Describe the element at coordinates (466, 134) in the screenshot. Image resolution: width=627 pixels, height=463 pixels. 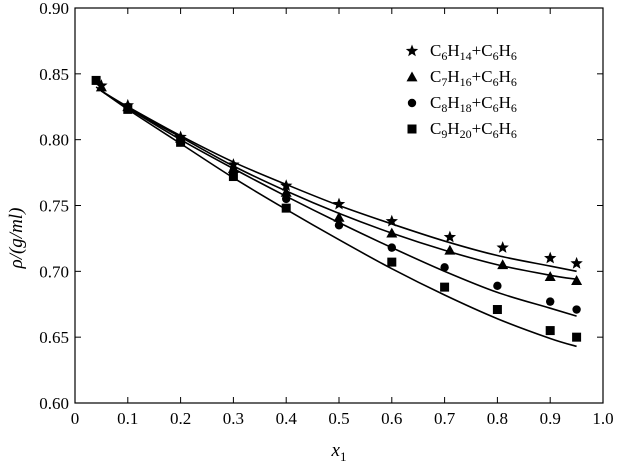
I see `legend-subscript: 20` at that location.